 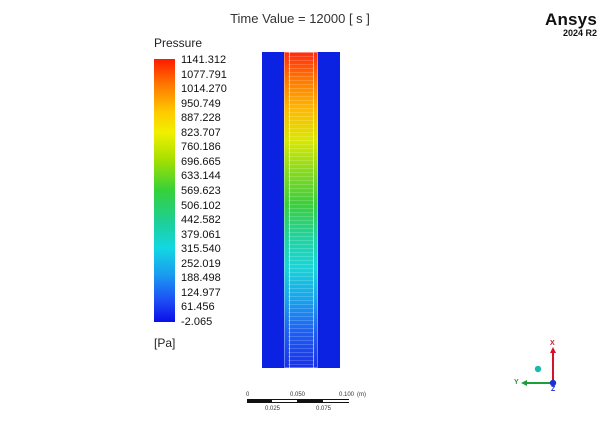 What do you see at coordinates (201, 118) in the screenshot?
I see `legend-tick-4: 887.228` at bounding box center [201, 118].